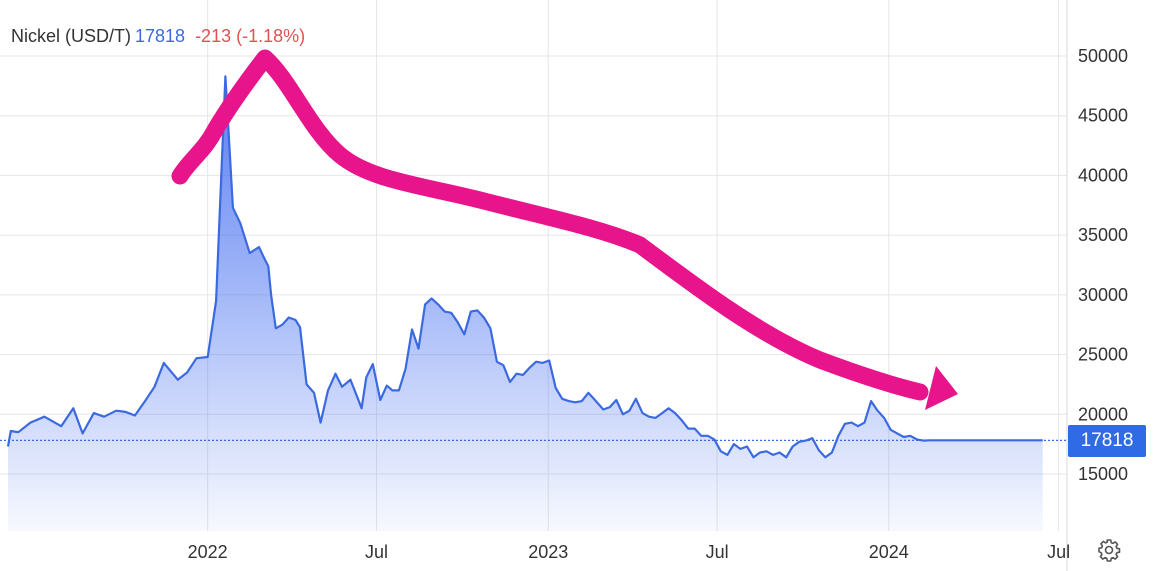 This screenshot has width=1159, height=571. I want to click on y-tick-label: 40000, so click(1103, 175).